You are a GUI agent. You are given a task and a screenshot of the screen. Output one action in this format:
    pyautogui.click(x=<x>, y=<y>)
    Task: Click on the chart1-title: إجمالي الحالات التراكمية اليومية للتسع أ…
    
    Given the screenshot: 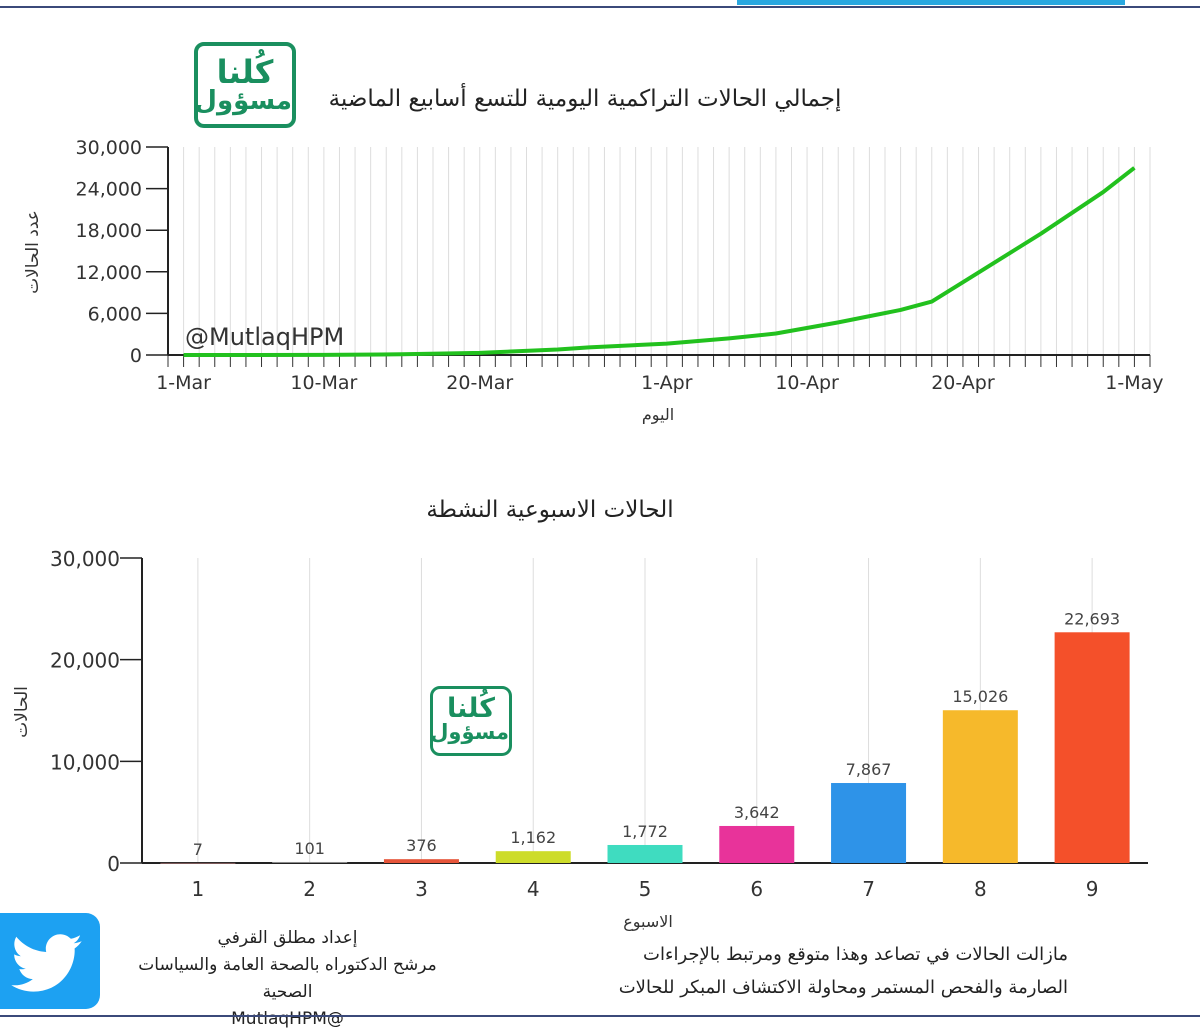 What is the action you would take?
    pyautogui.click(x=585, y=99)
    